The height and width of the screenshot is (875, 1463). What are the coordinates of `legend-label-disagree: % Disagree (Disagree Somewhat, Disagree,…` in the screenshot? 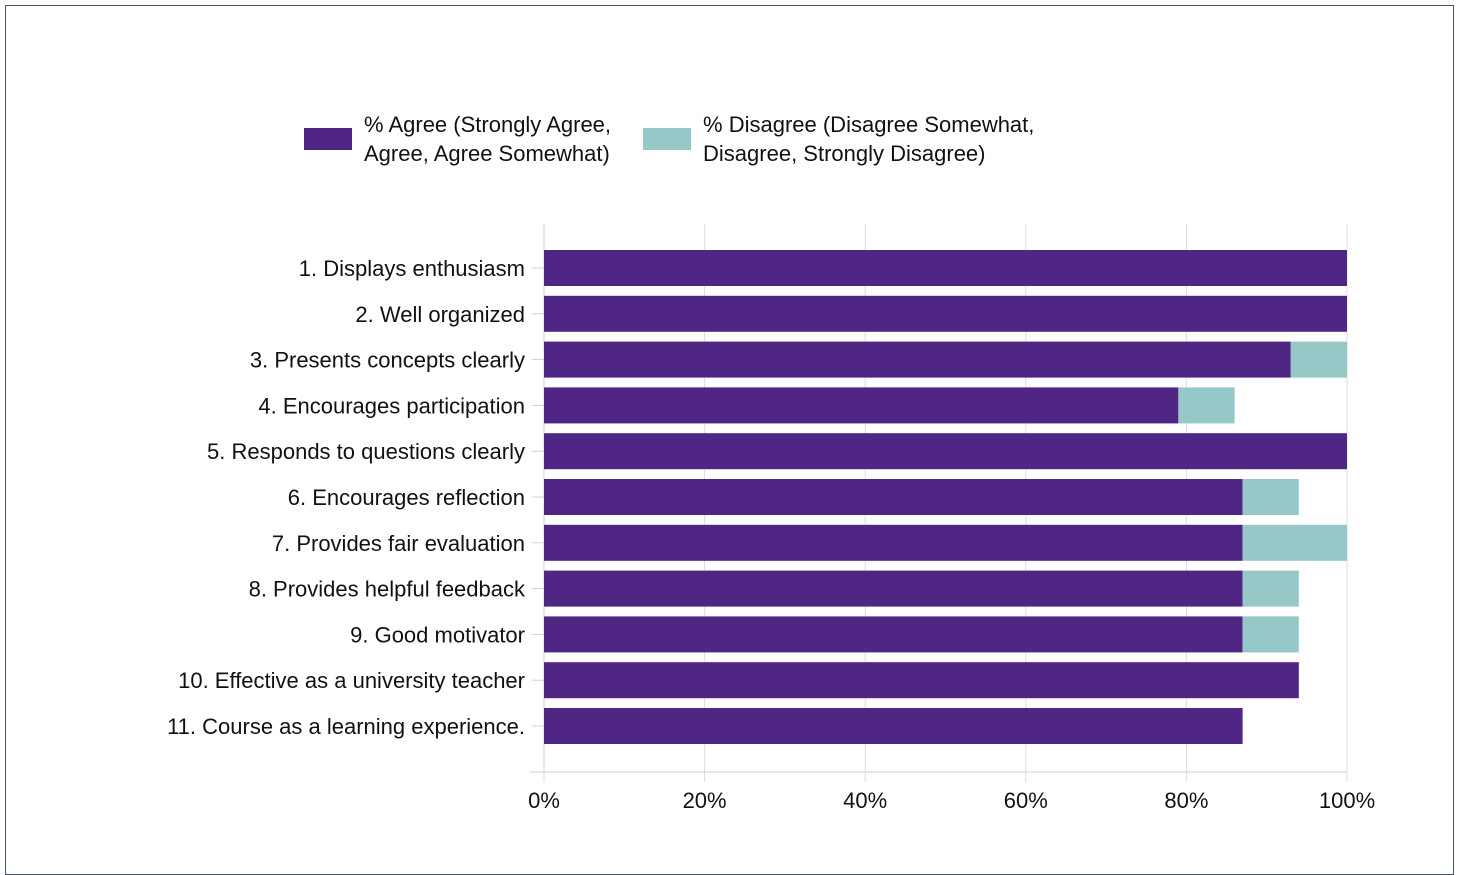 It's located at (869, 139).